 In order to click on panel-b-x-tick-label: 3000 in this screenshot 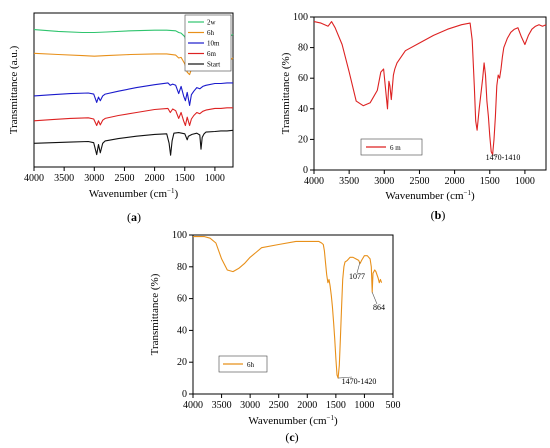, I will do `click(384, 181)`.